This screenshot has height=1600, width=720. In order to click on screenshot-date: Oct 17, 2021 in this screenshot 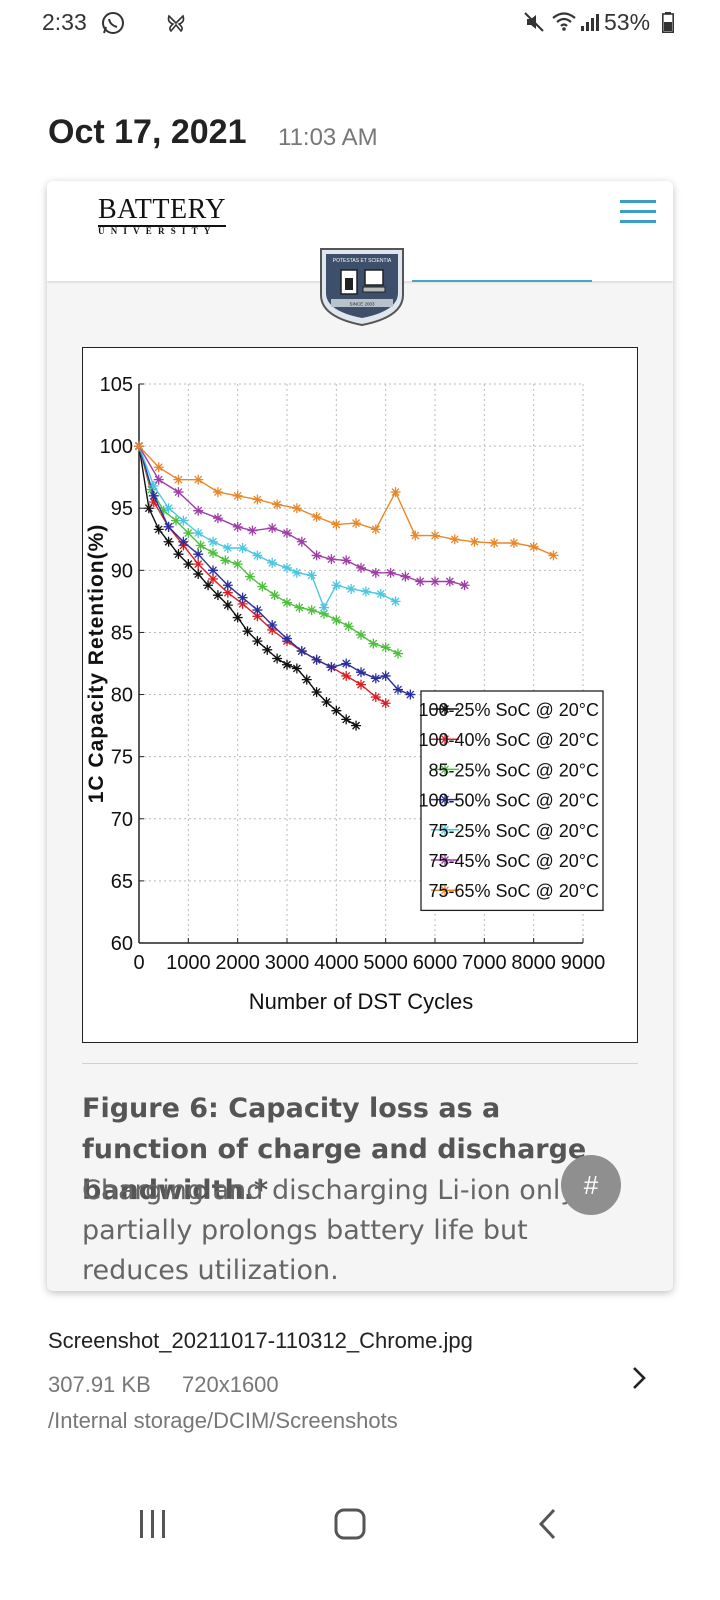, I will do `click(147, 132)`.